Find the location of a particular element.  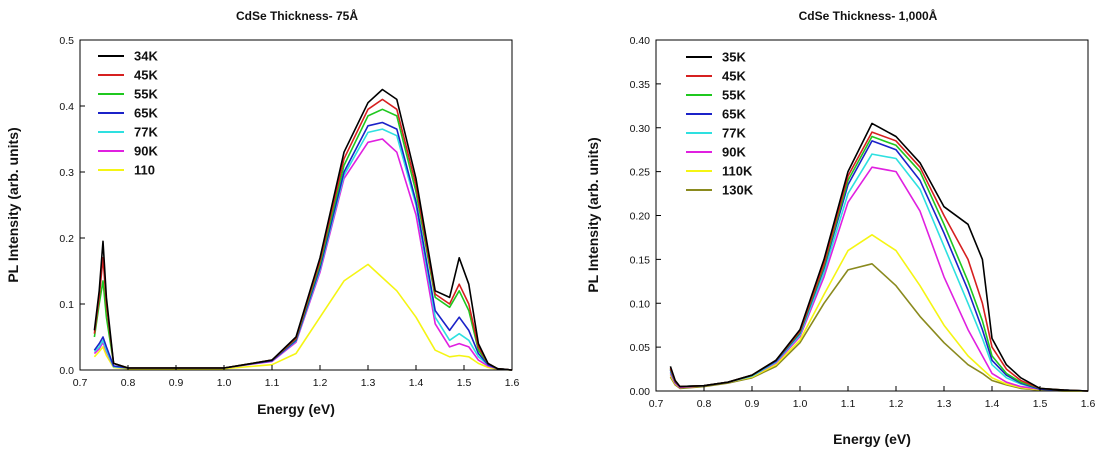

chart-75A-ytick-label: 0.4 is located at coordinates (66, 107).